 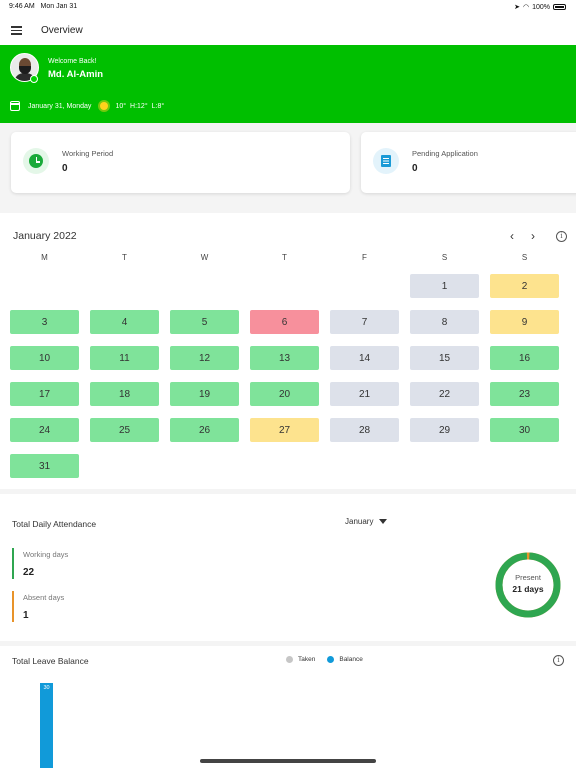 What do you see at coordinates (26, 615) in the screenshot?
I see `absent-days-value: 1` at bounding box center [26, 615].